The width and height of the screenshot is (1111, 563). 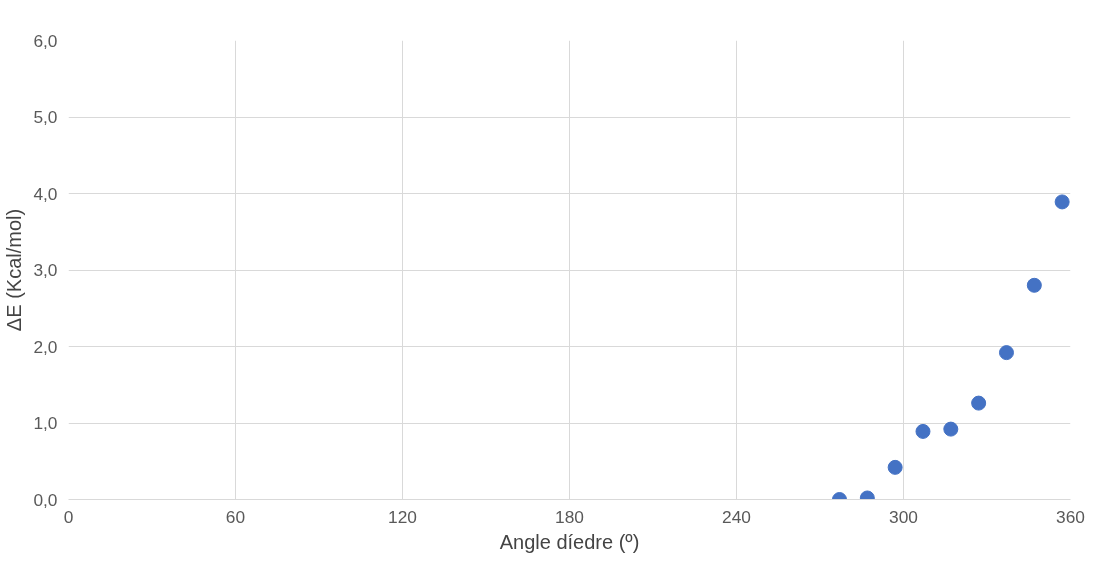 I want to click on x-tick-label: 300, so click(x=903, y=516).